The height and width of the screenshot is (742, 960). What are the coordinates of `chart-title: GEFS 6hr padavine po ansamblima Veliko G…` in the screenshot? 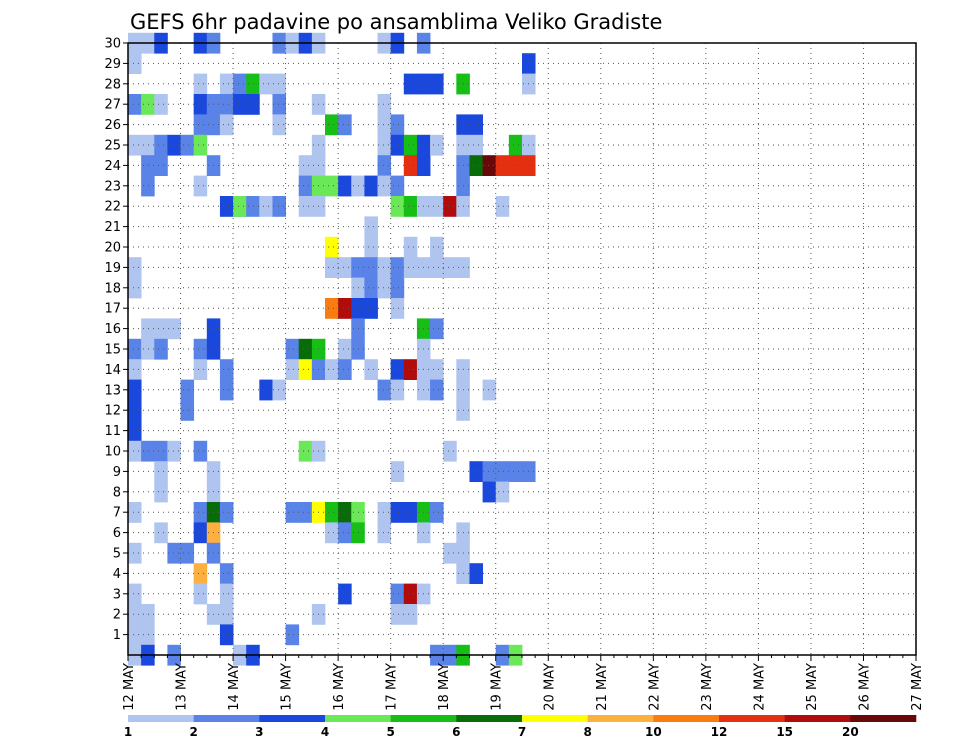 It's located at (396, 22).